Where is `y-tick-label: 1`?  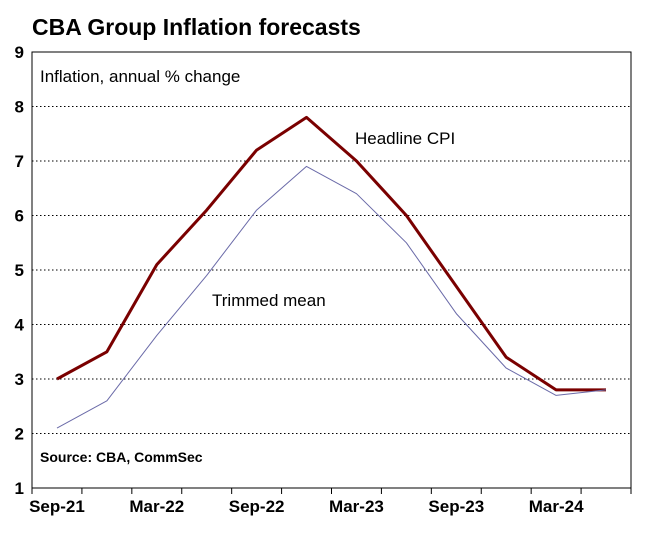
y-tick-label: 1 is located at coordinates (19, 488).